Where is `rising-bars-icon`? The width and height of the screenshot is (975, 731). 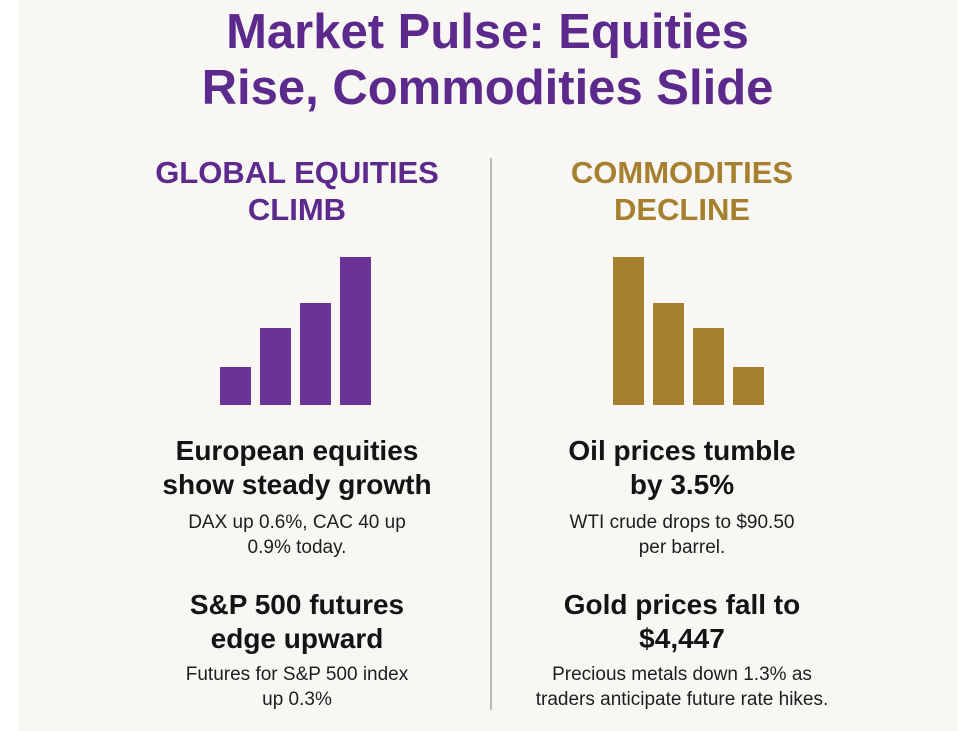
rising-bars-icon is located at coordinates (296, 331).